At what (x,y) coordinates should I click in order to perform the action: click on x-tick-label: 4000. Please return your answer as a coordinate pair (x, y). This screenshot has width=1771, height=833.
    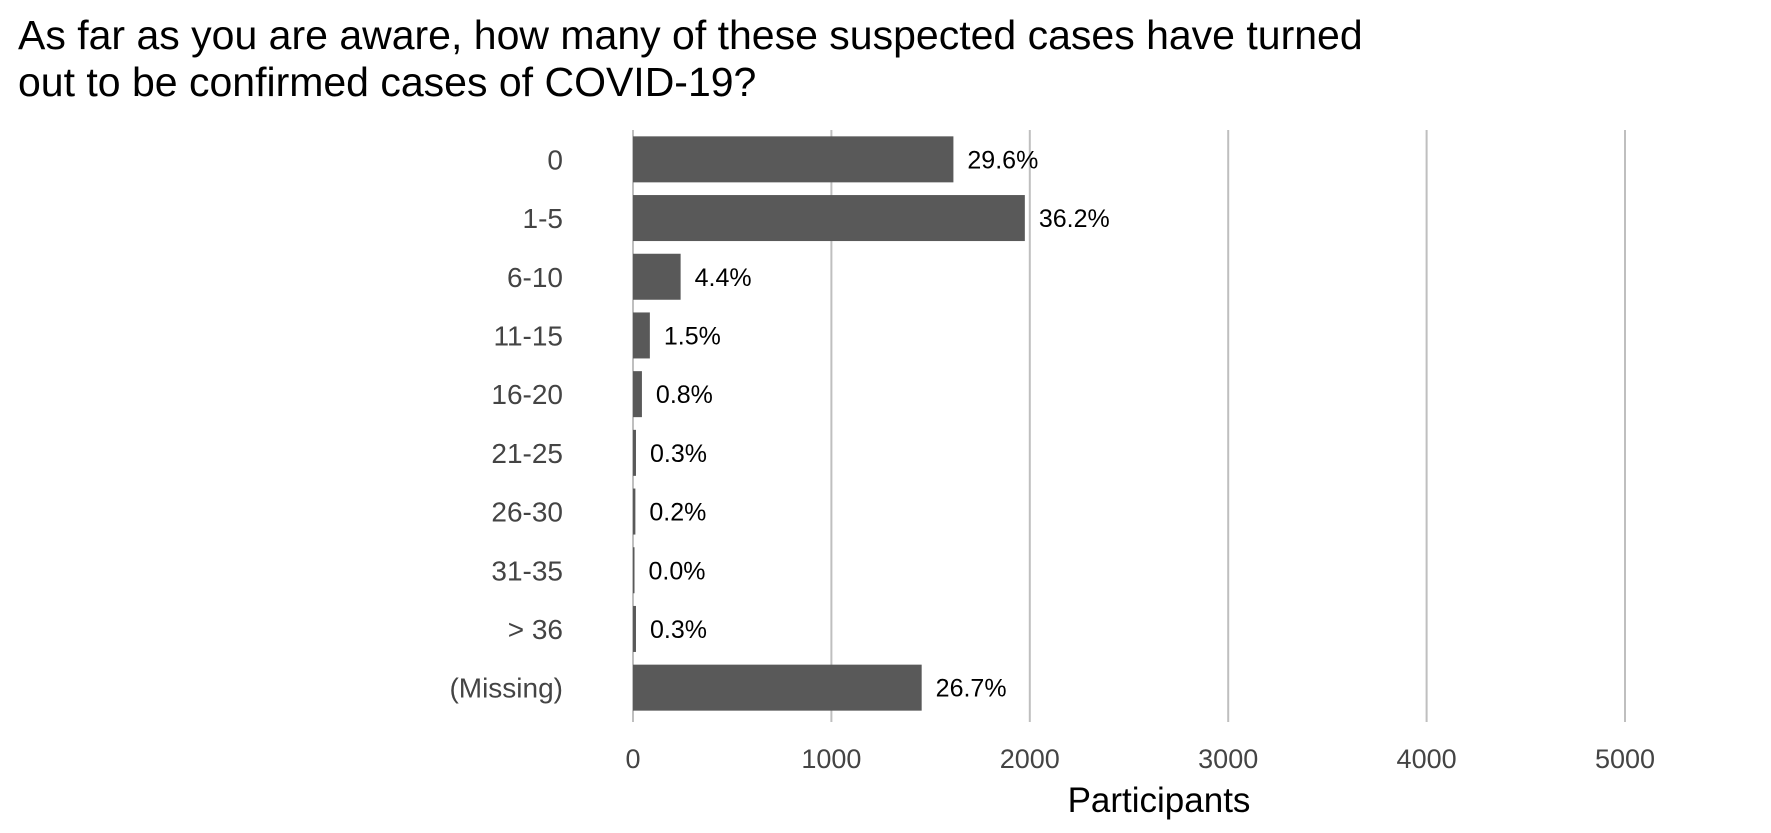
    Looking at the image, I should click on (1427, 759).